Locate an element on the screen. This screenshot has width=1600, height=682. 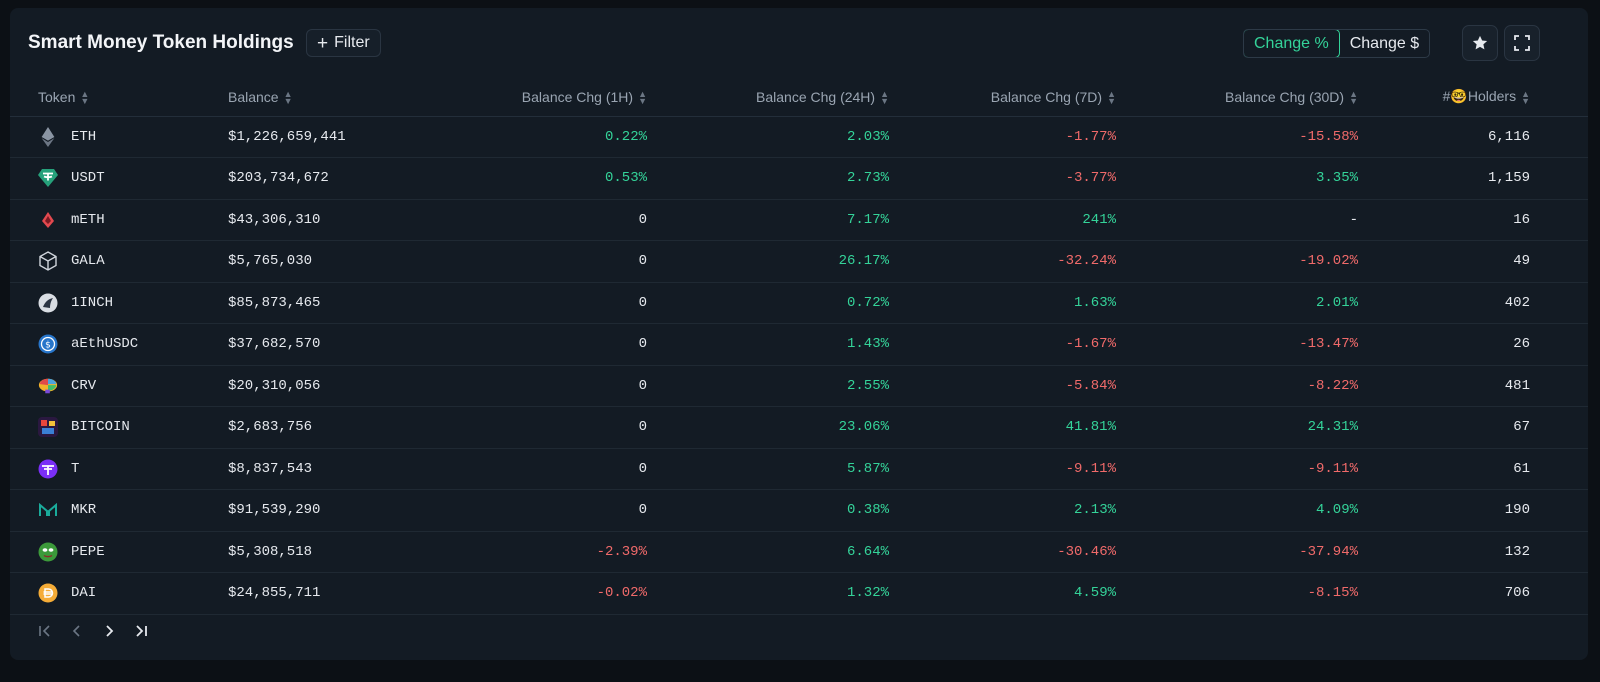
prev-page-icon is located at coordinates (77, 631).